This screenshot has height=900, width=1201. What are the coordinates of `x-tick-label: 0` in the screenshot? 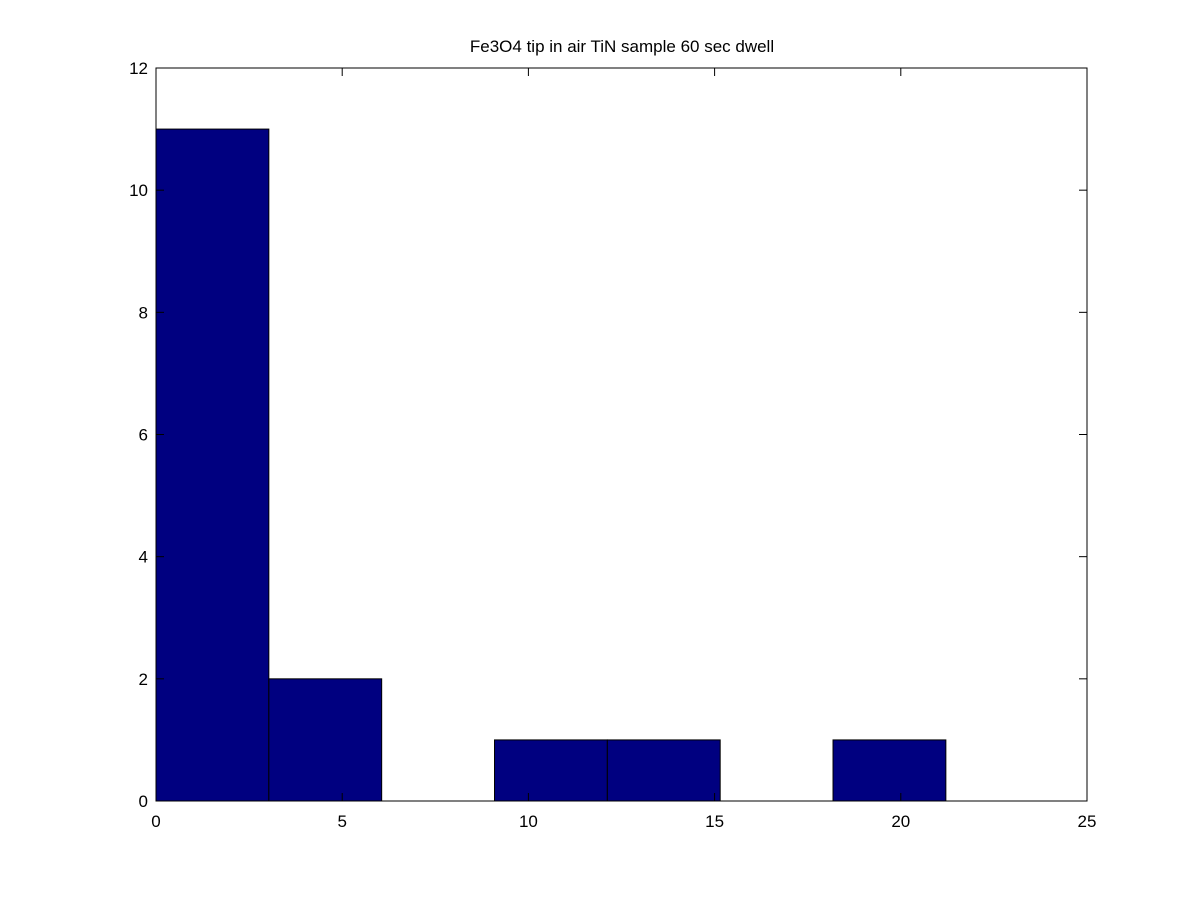 It's located at (155, 821).